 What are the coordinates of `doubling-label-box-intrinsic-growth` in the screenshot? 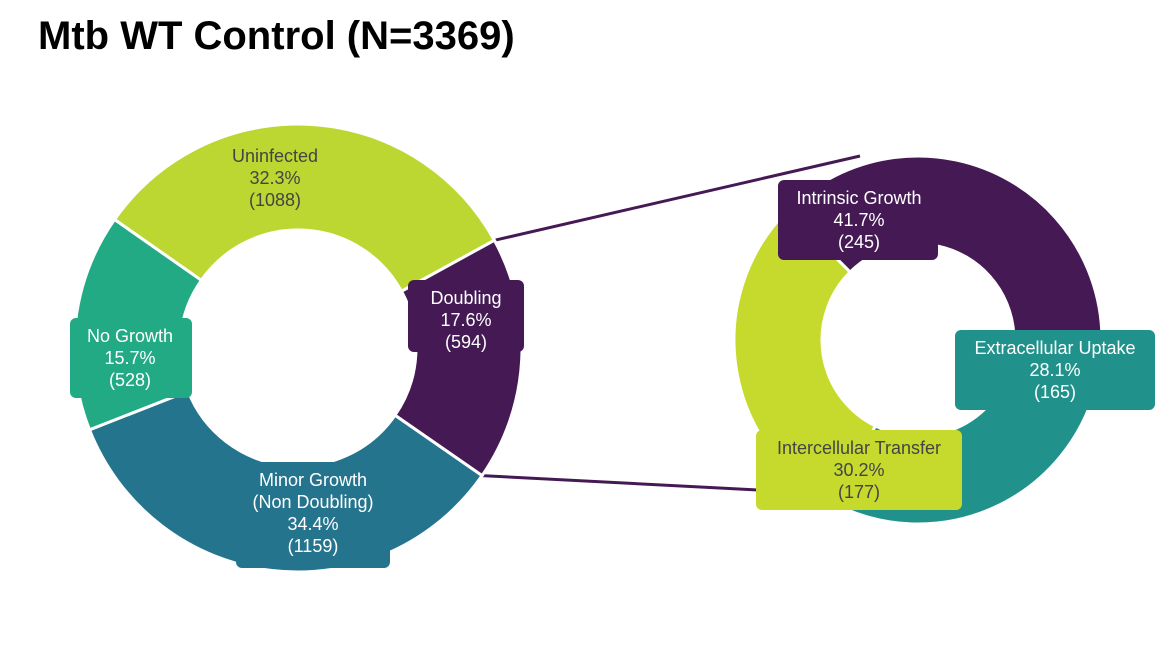 It's located at (858, 220).